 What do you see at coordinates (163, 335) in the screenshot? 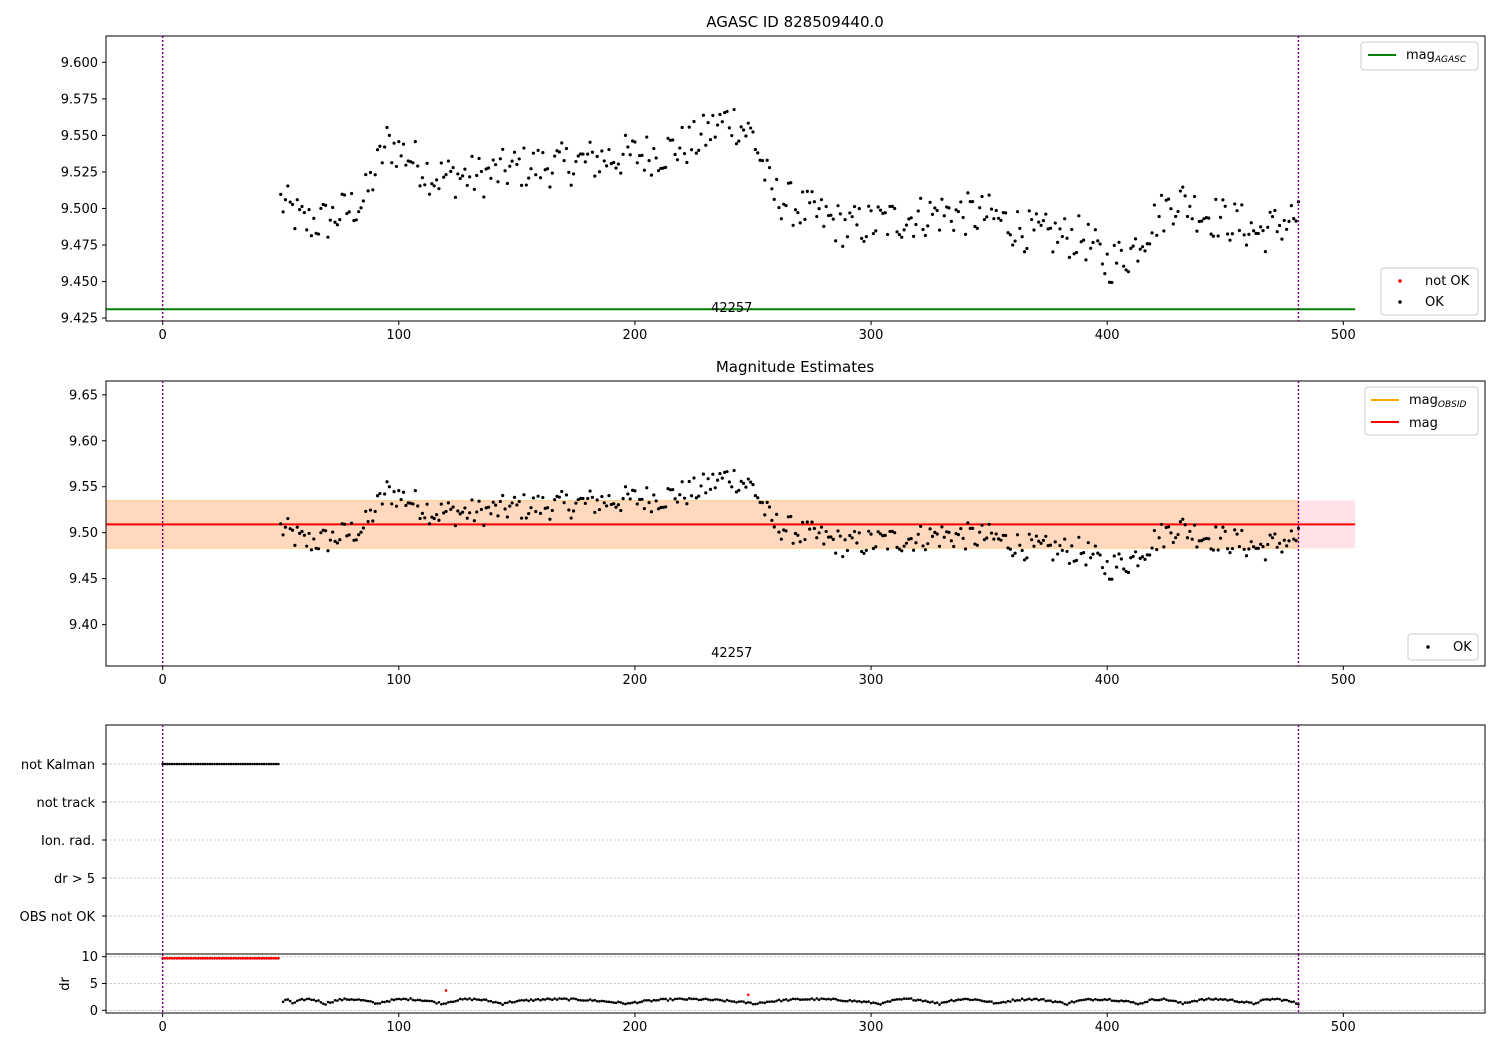
I see `x-tick-label: 0` at bounding box center [163, 335].